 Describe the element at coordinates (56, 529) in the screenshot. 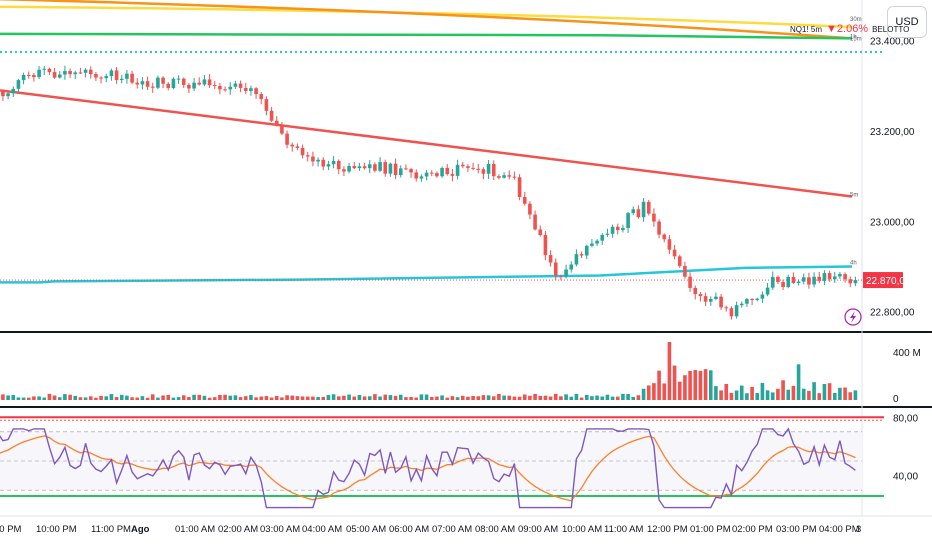

I see `time-tick-label: 10:00 PM` at that location.